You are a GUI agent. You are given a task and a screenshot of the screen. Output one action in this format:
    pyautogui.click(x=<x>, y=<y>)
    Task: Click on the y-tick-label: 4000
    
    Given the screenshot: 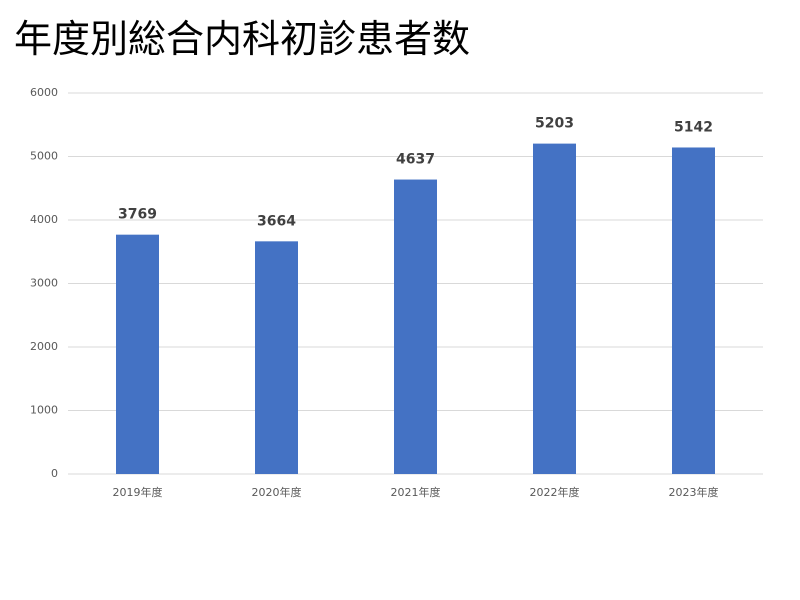 What is the action you would take?
    pyautogui.click(x=44, y=219)
    